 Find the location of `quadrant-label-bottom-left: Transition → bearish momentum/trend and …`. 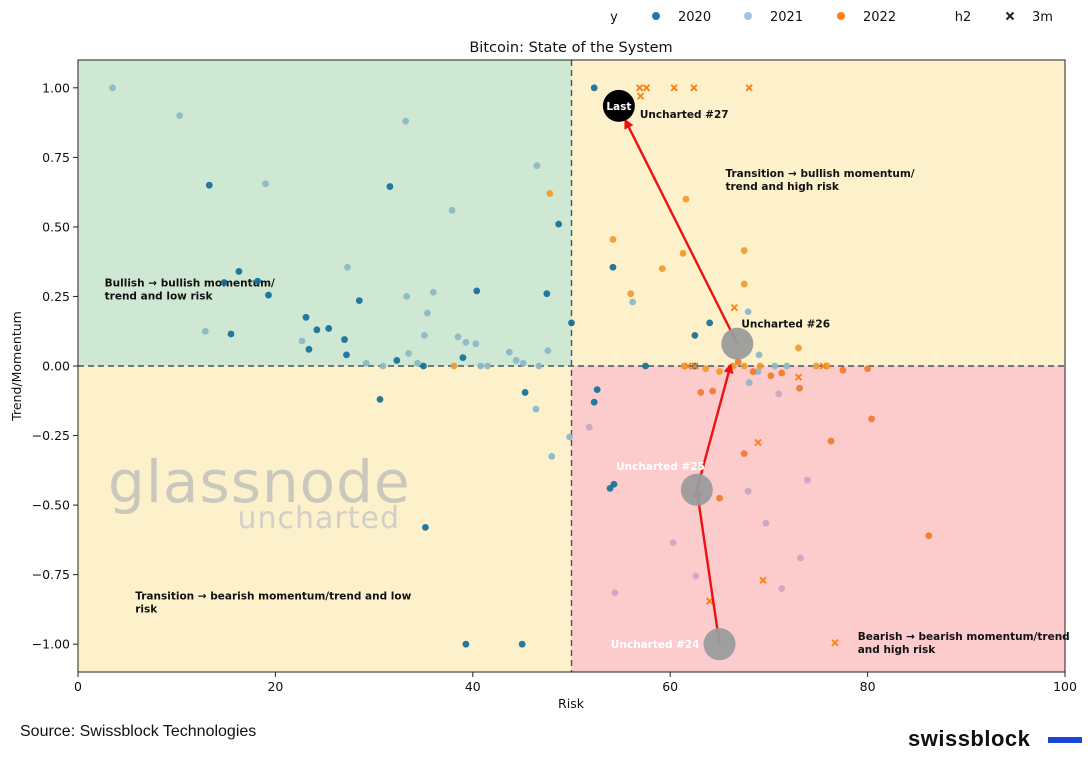

quadrant-label-bottom-left: Transition → bearish momentum/trend and … is located at coordinates (273, 597).